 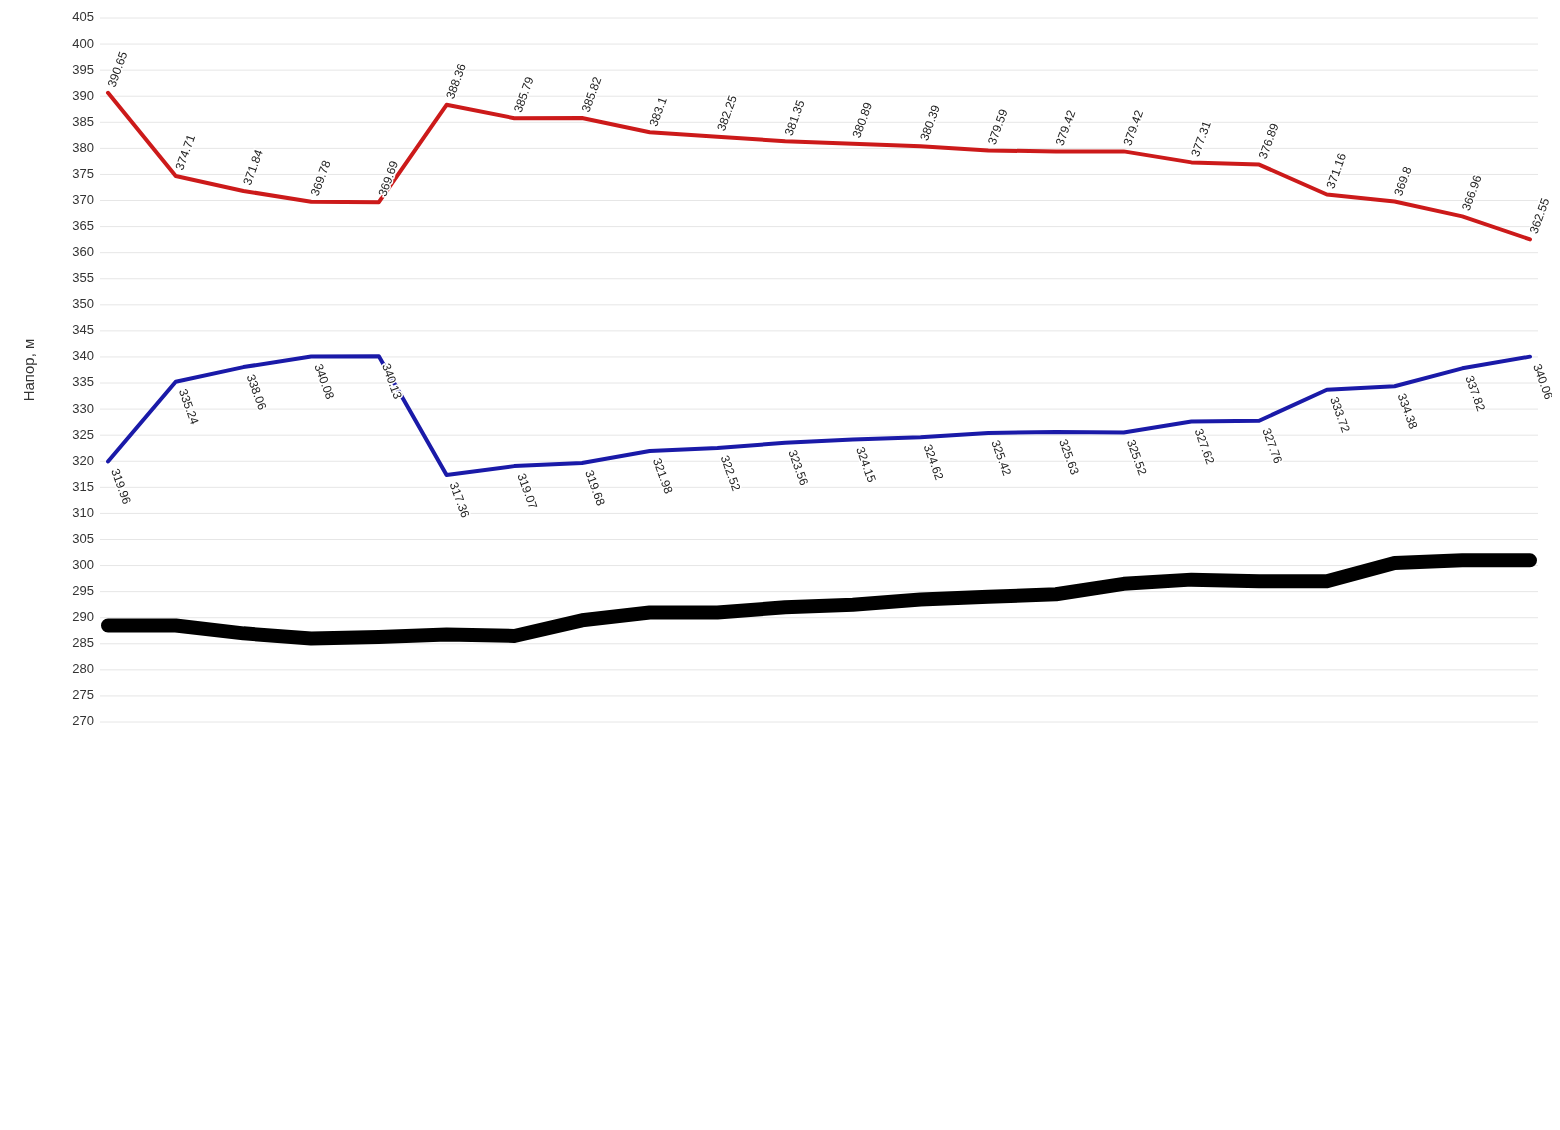 What do you see at coordinates (794, 117) in the screenshot?
I see `data-label: 381.35` at bounding box center [794, 117].